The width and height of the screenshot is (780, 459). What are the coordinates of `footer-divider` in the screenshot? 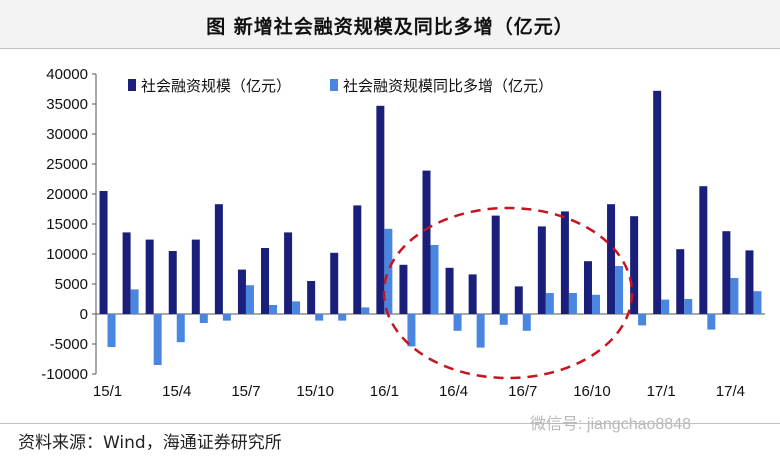 It's located at (390, 423).